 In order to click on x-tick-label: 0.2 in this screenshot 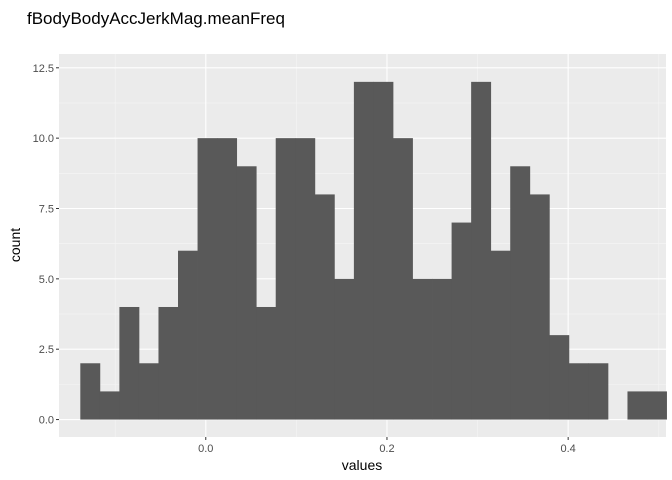, I will do `click(386, 449)`.